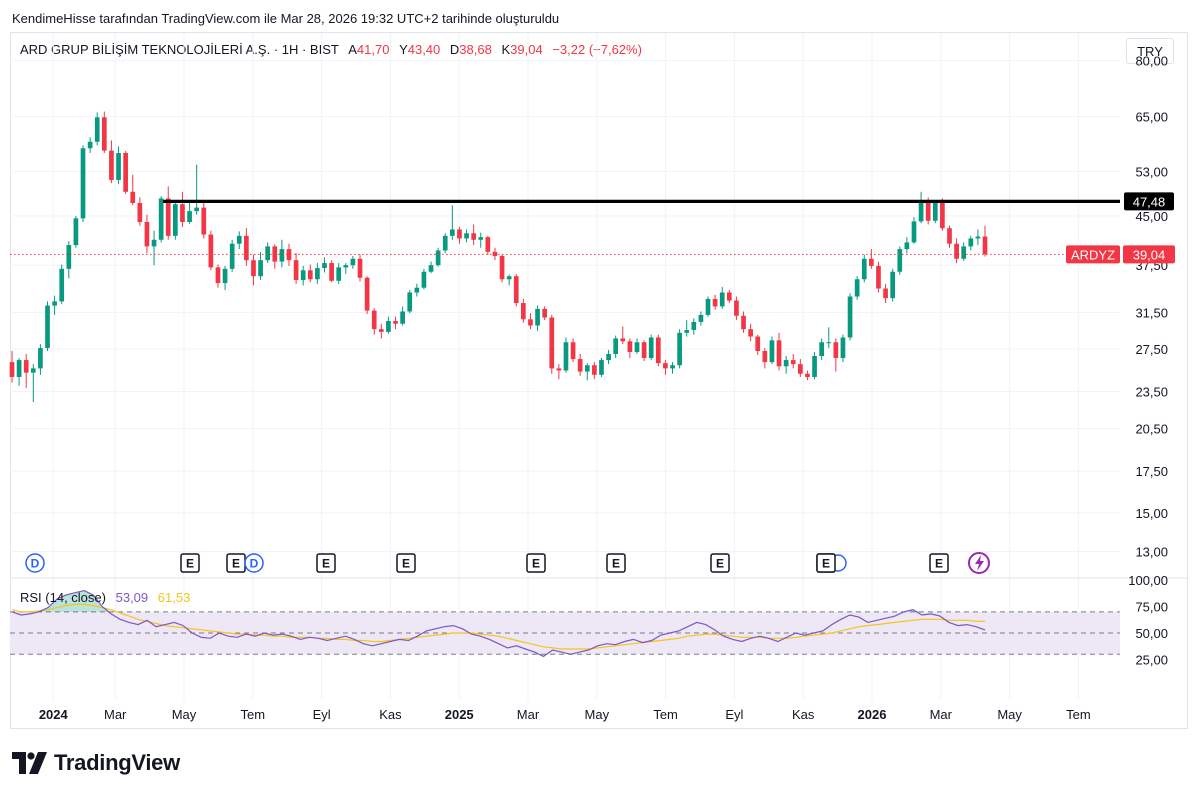 The width and height of the screenshot is (1200, 796). What do you see at coordinates (424, 49) in the screenshot?
I see `high-value: 43,40` at bounding box center [424, 49].